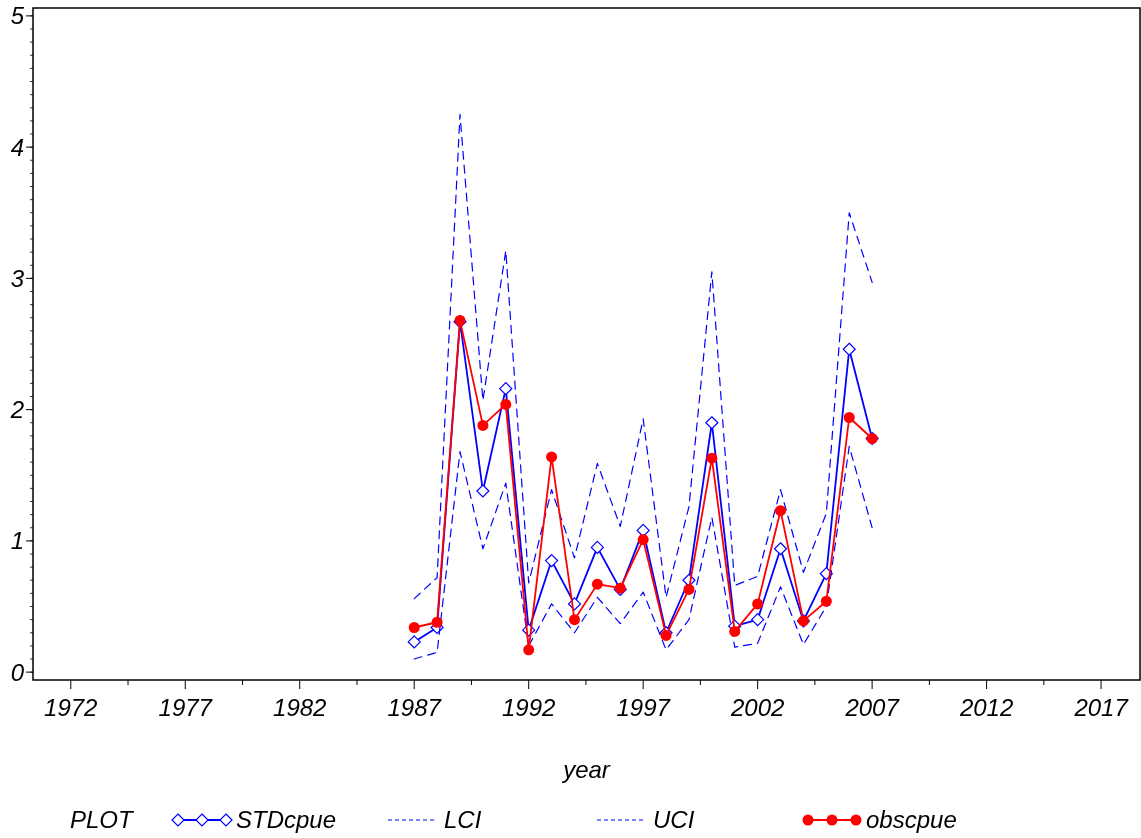  Describe the element at coordinates (16, 410) in the screenshot. I see `y-tick-label: 2` at that location.